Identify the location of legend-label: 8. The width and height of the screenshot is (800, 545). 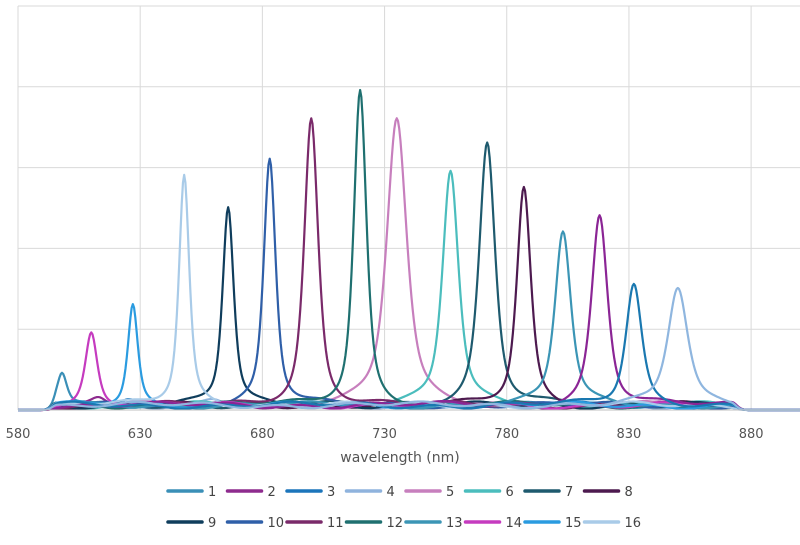
(629, 492).